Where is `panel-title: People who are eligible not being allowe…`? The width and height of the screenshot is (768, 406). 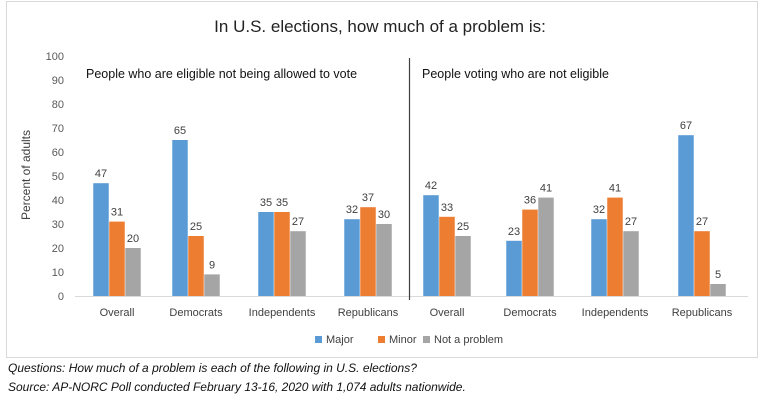
panel-title: People who are eligible not being allowe… is located at coordinates (221, 74).